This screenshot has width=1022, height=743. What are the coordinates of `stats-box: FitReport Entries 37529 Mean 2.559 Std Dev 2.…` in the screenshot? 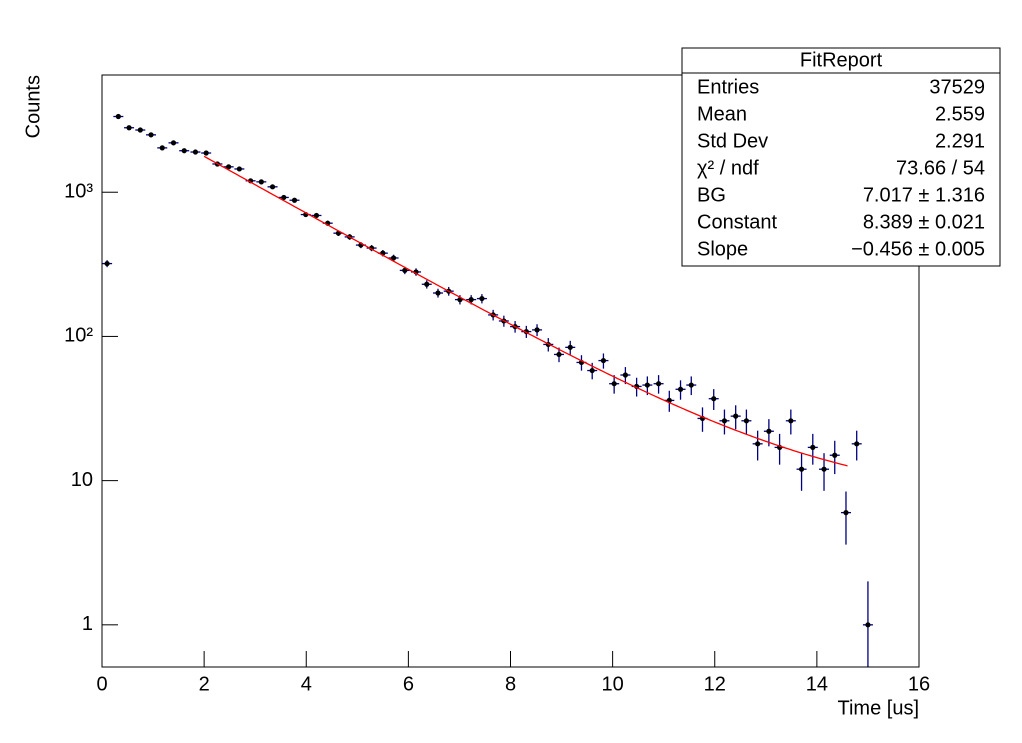 It's located at (841, 157).